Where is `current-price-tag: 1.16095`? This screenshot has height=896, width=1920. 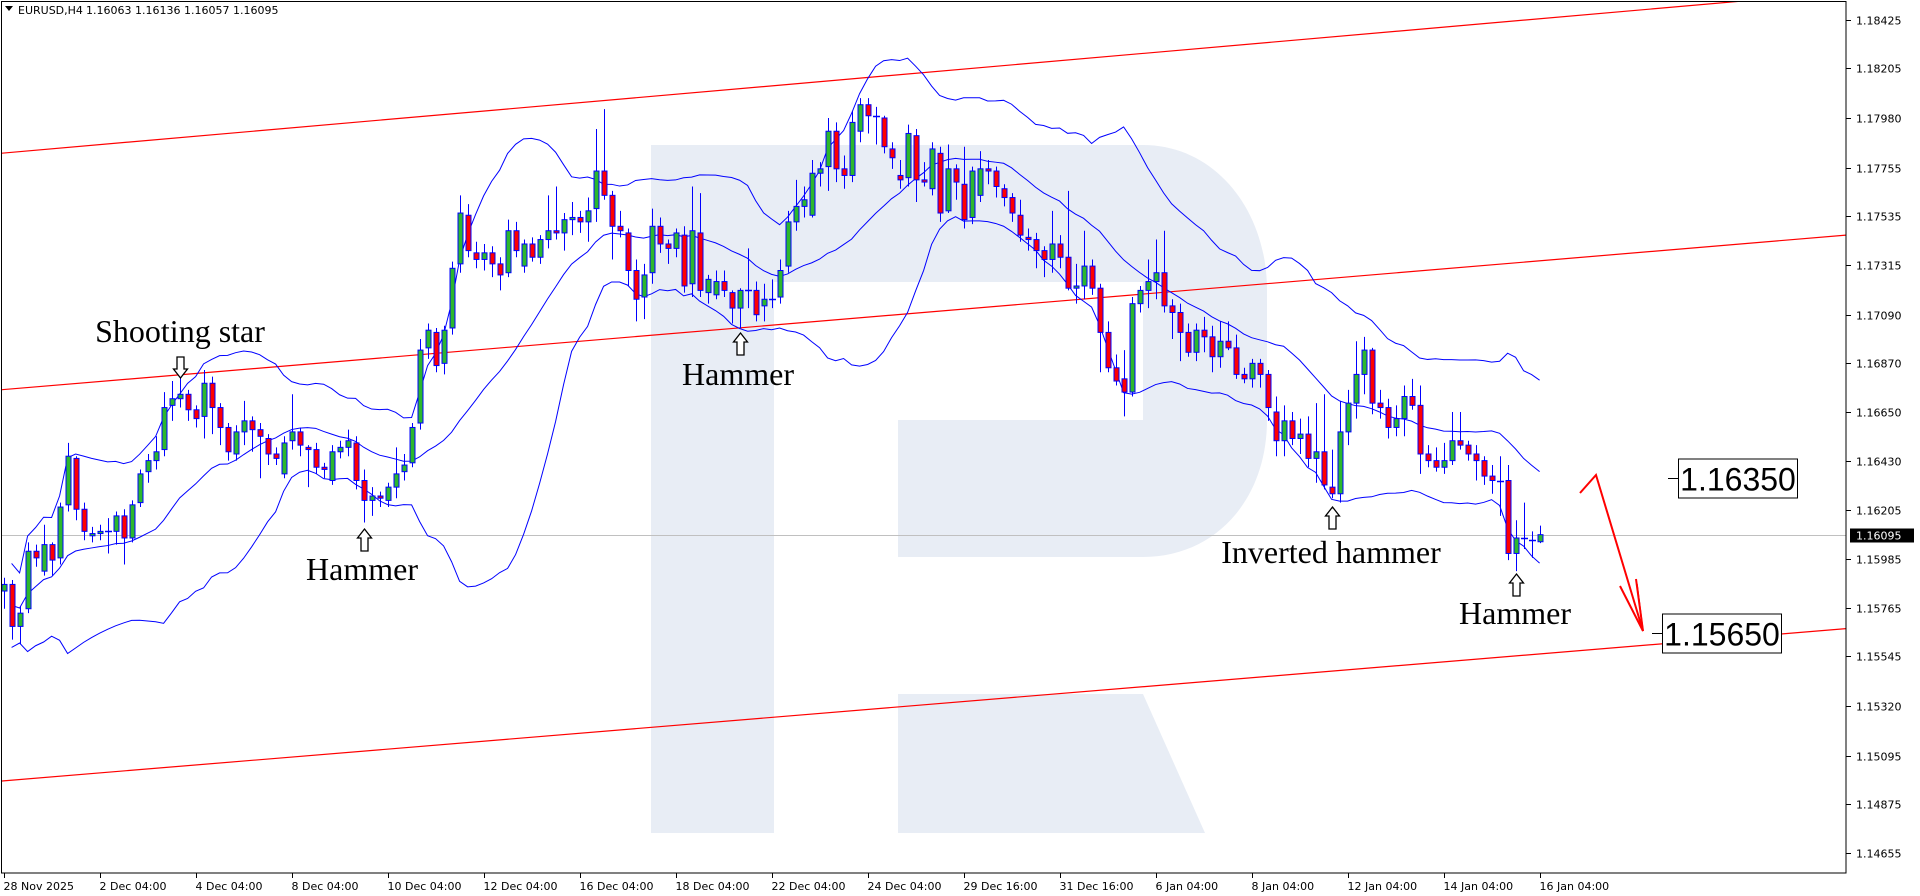 current-price-tag: 1.16095 is located at coordinates (1882, 535).